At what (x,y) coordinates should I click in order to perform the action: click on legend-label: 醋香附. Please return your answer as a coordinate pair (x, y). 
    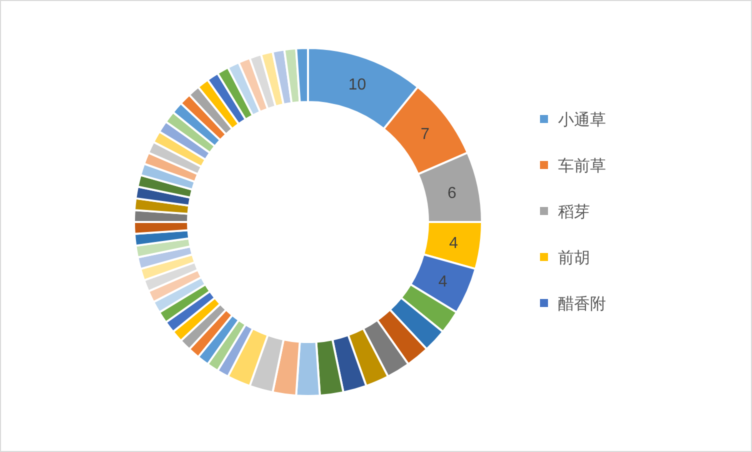
    Looking at the image, I should click on (582, 304).